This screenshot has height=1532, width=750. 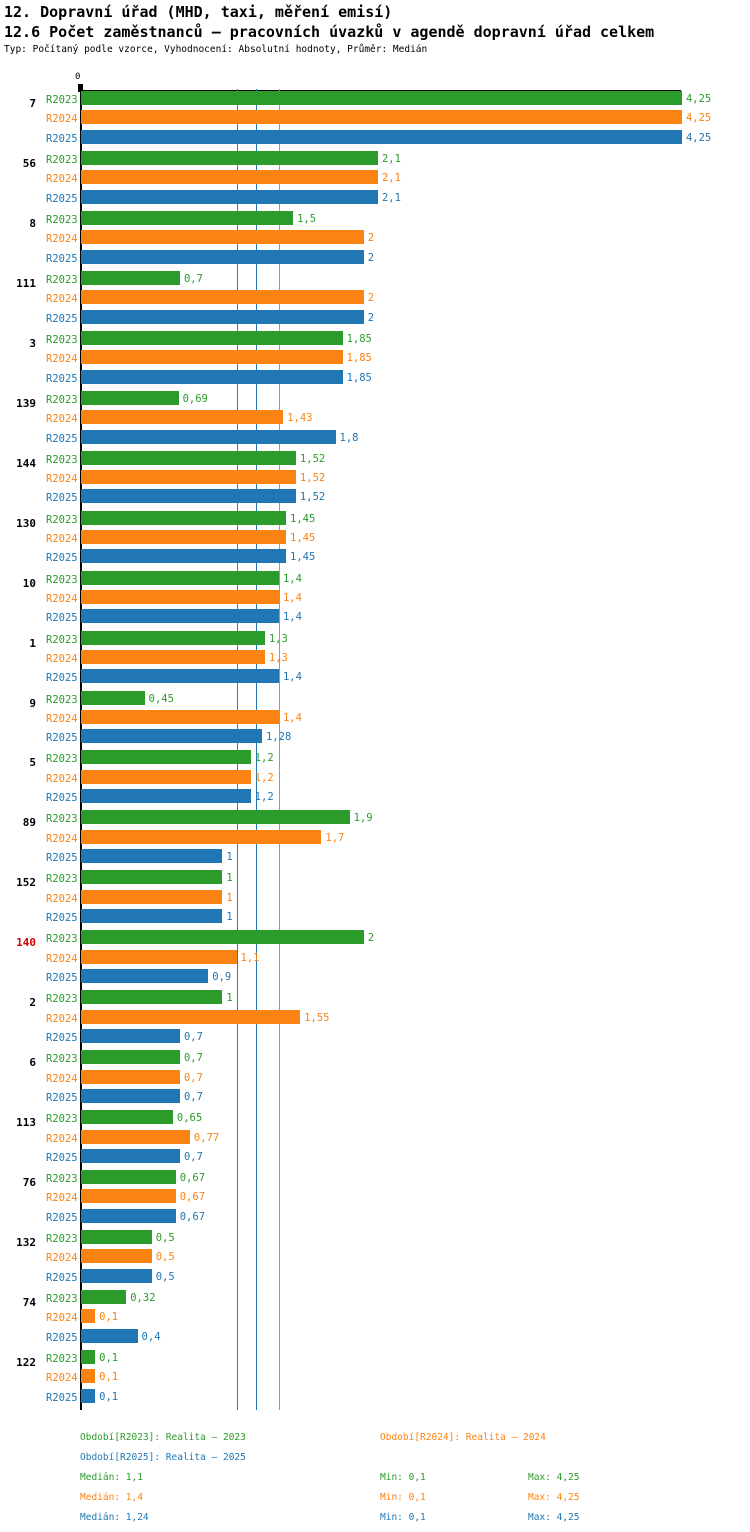 I want to click on bar-group: 56 R2023 2,1 R2024 2,1 R2025 2,1, so click(x=375, y=180).